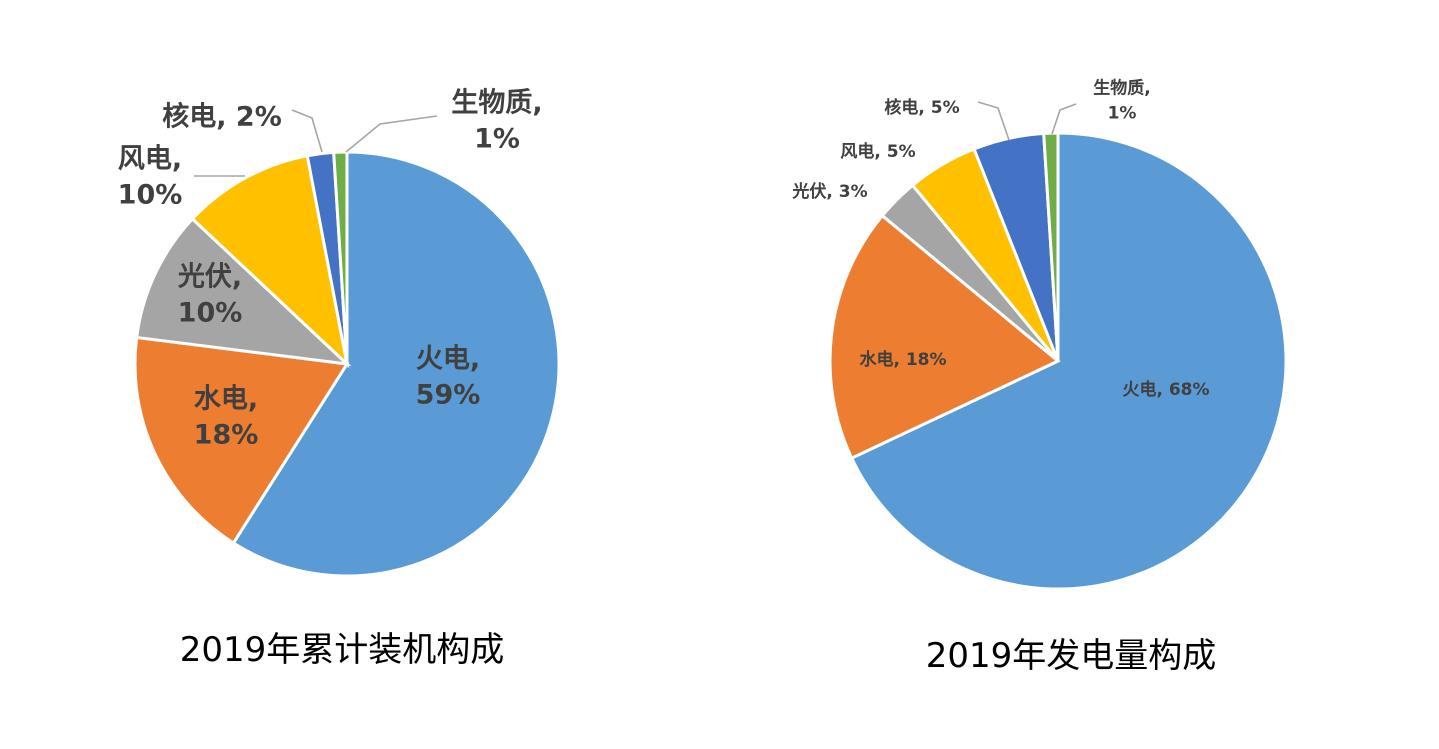 The height and width of the screenshot is (749, 1439). I want to click on slice-label-line: 风电,, so click(150, 159).